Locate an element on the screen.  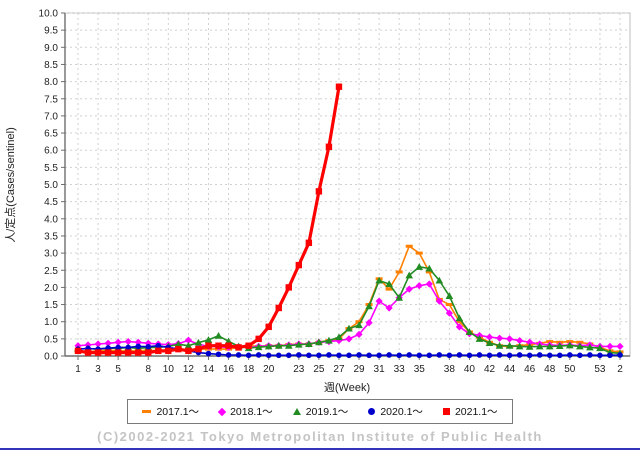
legend: 2017.1～ 2018.1～ 2019.1～ 2020.1～ 2021.1～ is located at coordinates (320, 411).